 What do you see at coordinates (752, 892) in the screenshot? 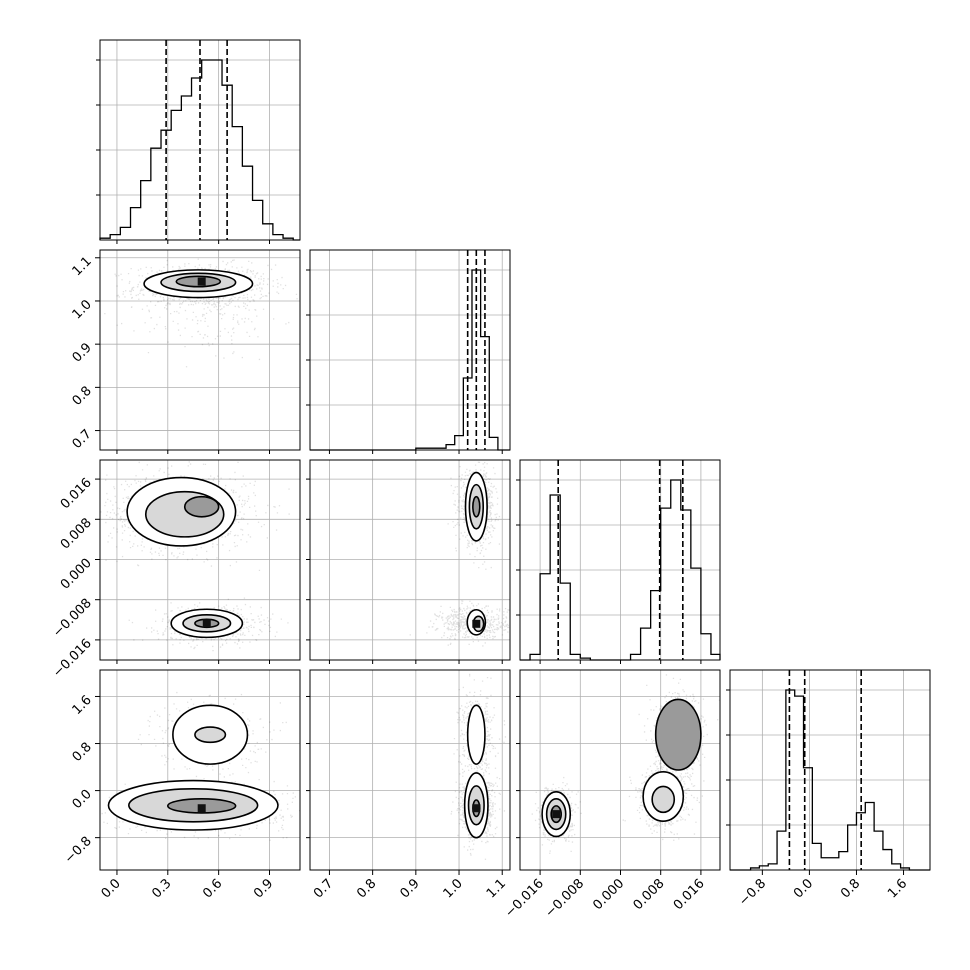
I see `x-tick-label: −0.8` at bounding box center [752, 892].